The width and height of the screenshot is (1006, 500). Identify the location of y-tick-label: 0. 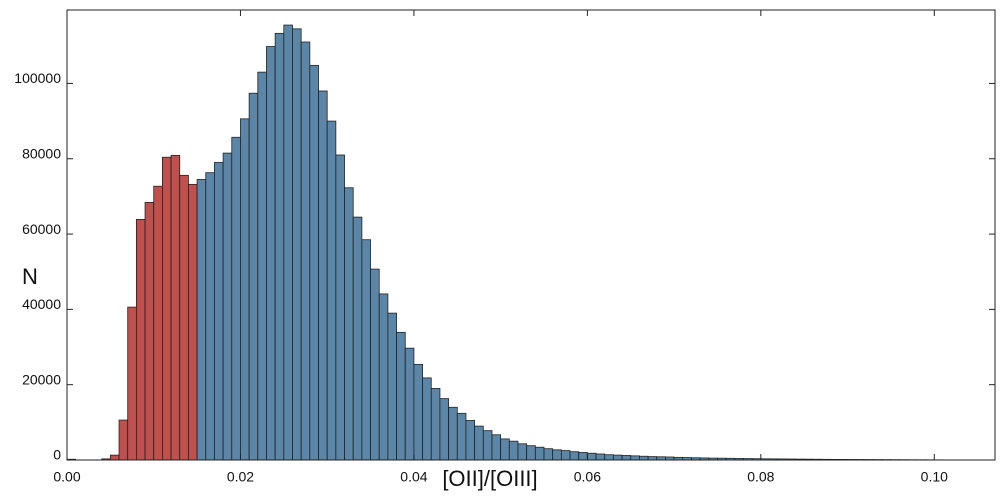
(57, 455).